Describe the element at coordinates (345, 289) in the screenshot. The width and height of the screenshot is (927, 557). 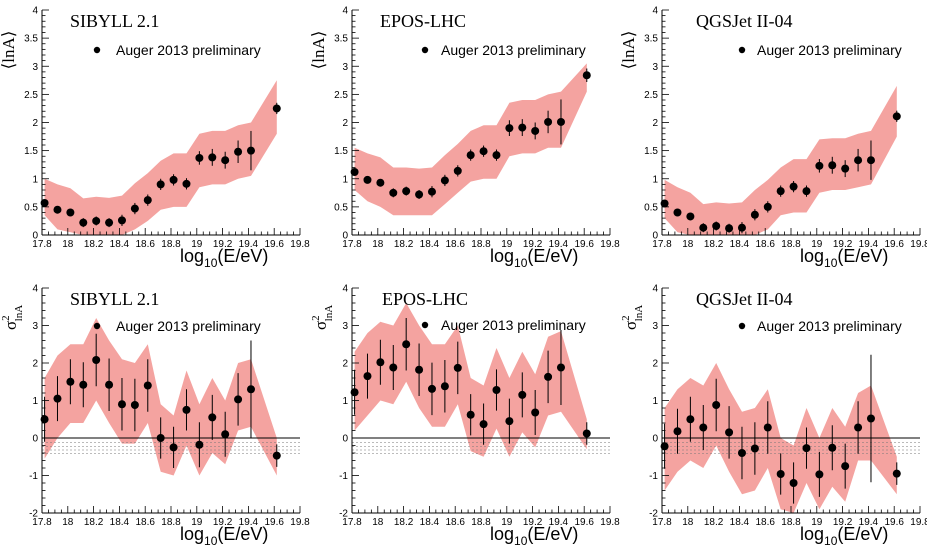
I see `y-tick-label: 4` at that location.